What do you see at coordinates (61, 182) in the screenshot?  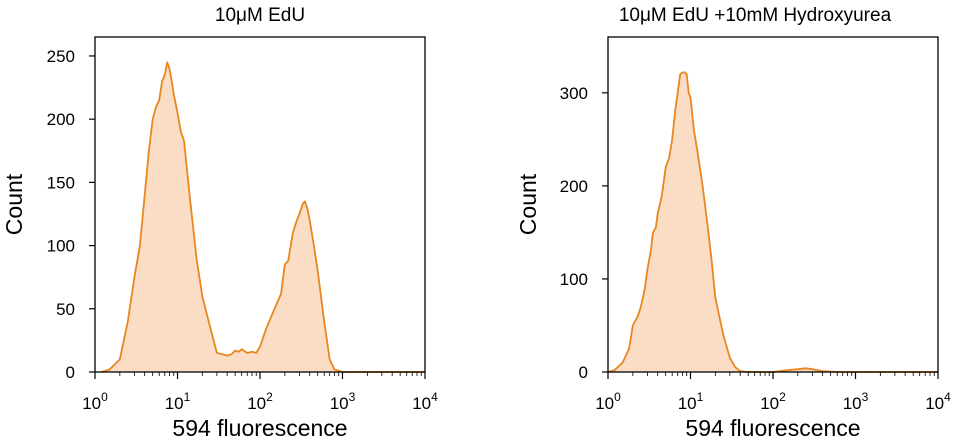 I see `y-tick-label: 150` at bounding box center [61, 182].